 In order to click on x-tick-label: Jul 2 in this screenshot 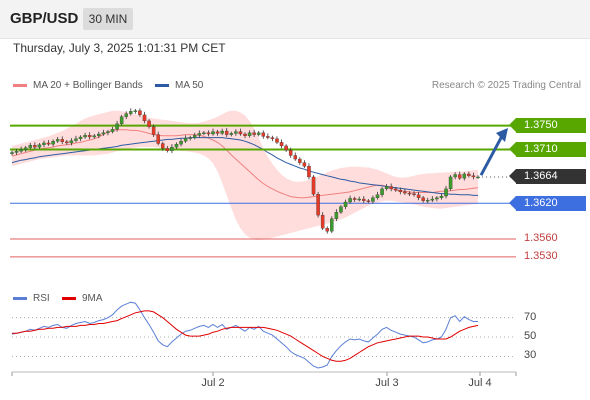, I will do `click(213, 383)`.